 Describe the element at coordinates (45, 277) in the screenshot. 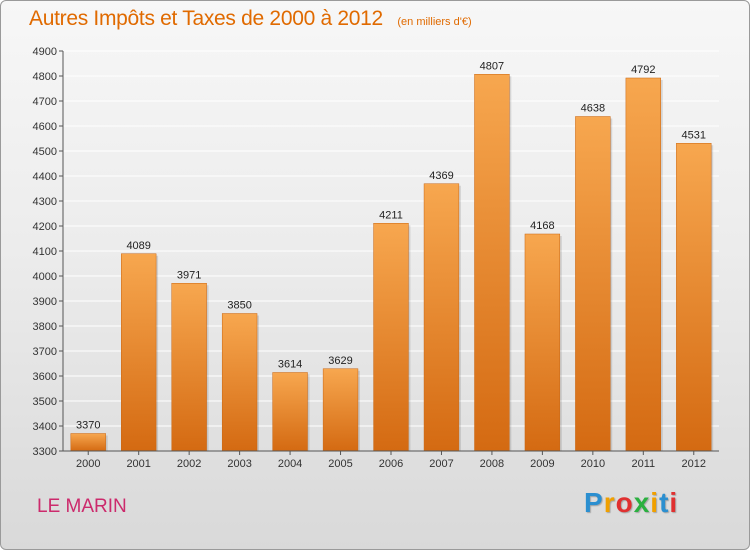

I see `y-tick-label: 4000` at that location.